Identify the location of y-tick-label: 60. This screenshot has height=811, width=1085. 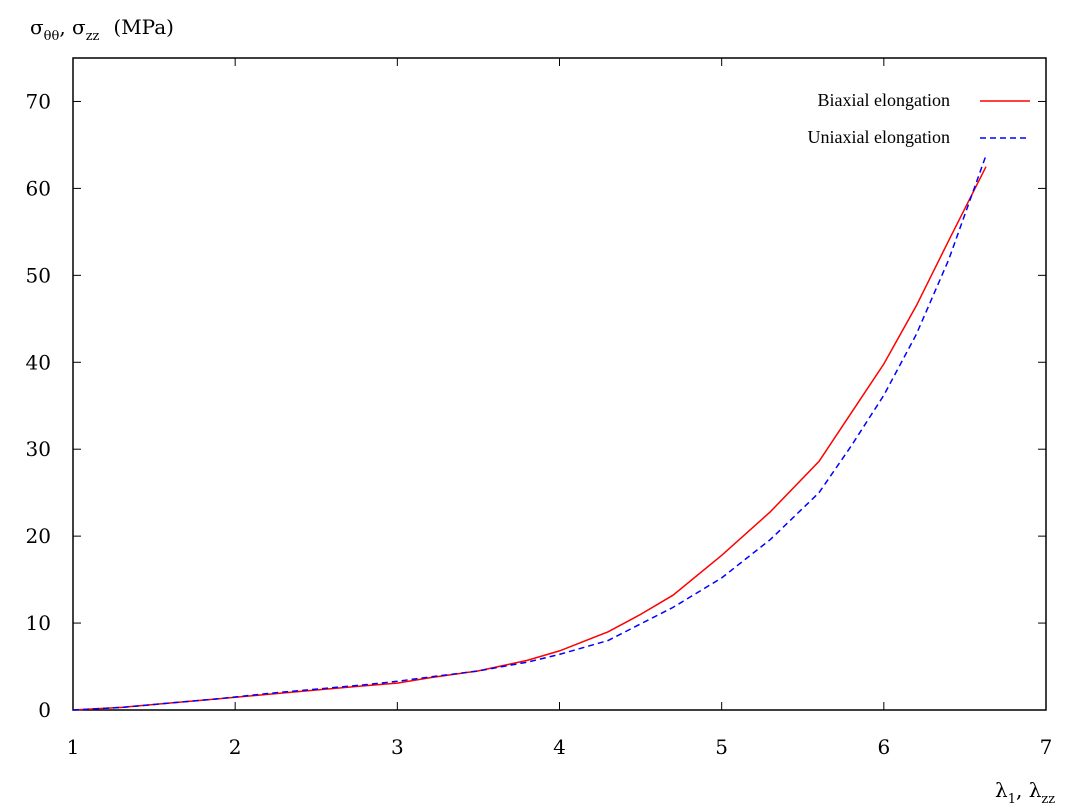
(38, 188).